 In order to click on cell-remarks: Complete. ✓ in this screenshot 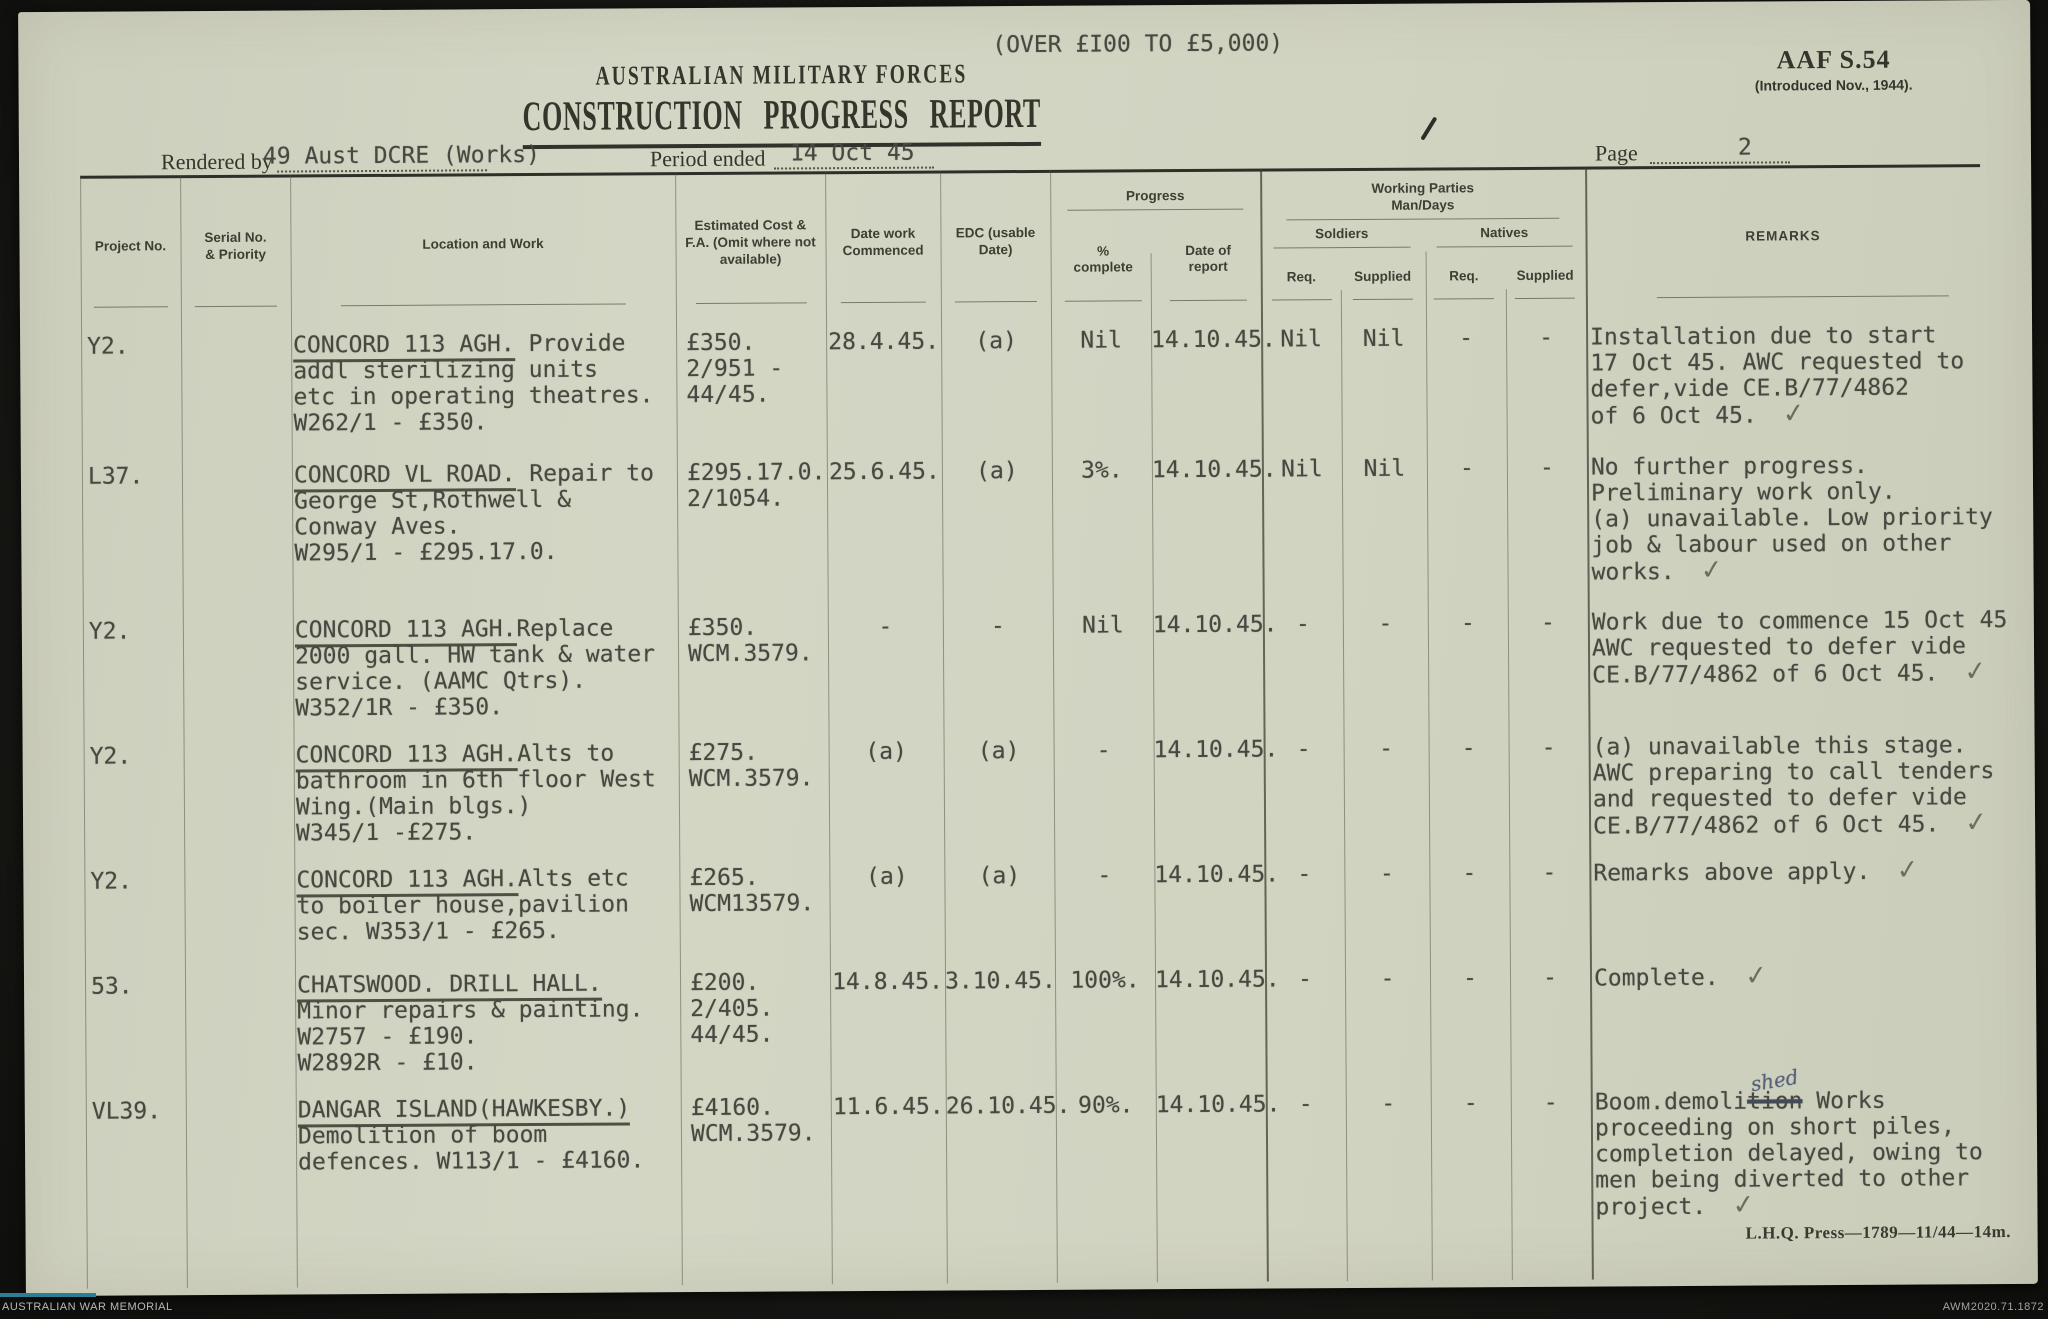, I will do `click(1681, 976)`.